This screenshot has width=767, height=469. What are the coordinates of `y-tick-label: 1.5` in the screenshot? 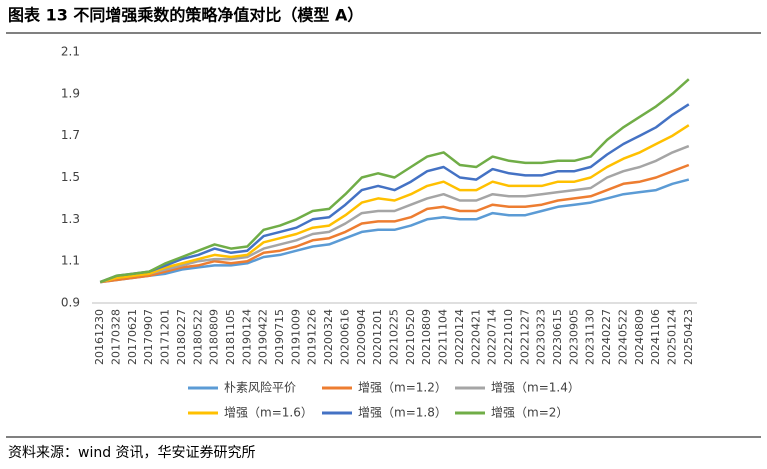 It's located at (70, 177).